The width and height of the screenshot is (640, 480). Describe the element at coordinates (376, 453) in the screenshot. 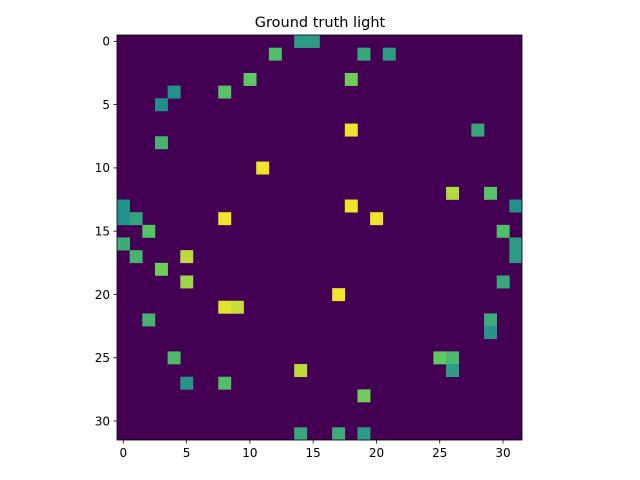

I see `x-tick-label: 20` at that location.